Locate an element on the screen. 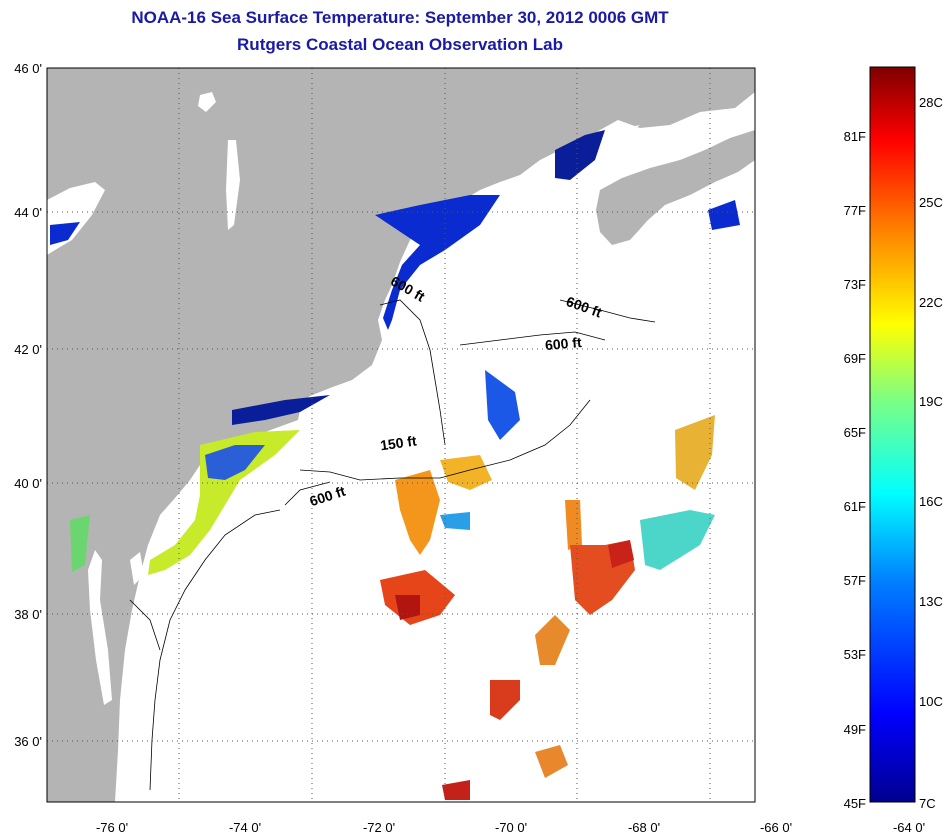  cb-c-label: 22C is located at coordinates (931, 302).